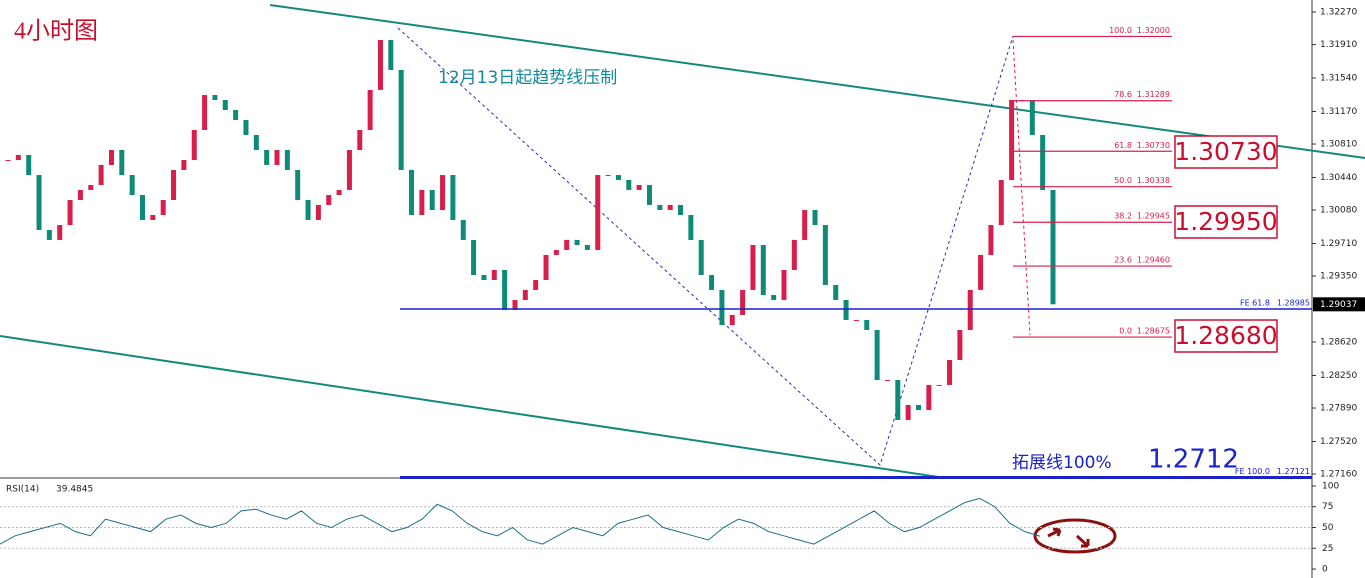 This screenshot has height=578, width=1365. I want to click on chart-title: 4小时图, so click(56, 31).